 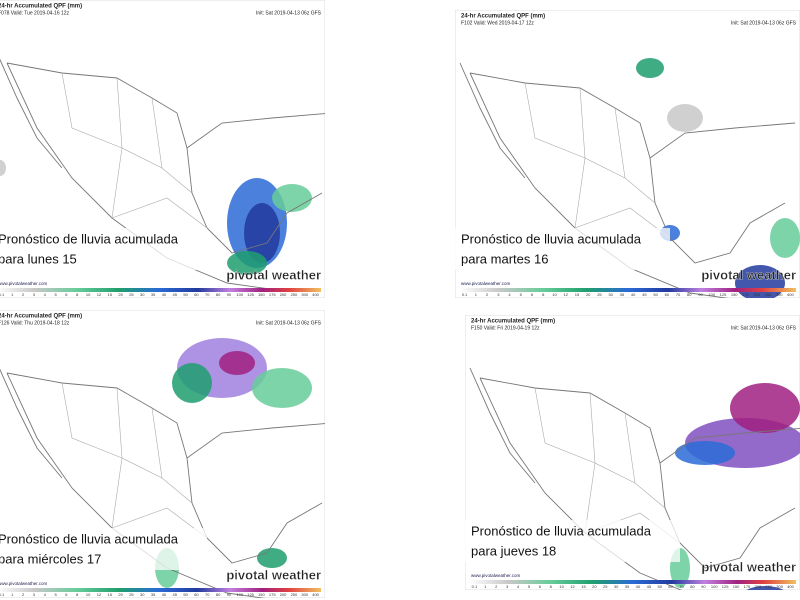 I want to click on panel-init: Init: Sat 2019-04-13 06z GFS, so click(x=289, y=323).